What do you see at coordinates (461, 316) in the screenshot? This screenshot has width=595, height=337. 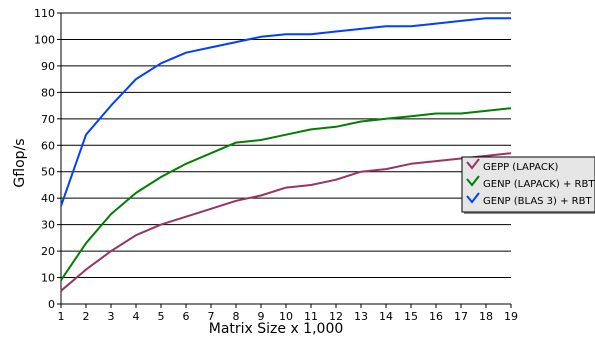 I see `x-tick-label: 17` at bounding box center [461, 316].